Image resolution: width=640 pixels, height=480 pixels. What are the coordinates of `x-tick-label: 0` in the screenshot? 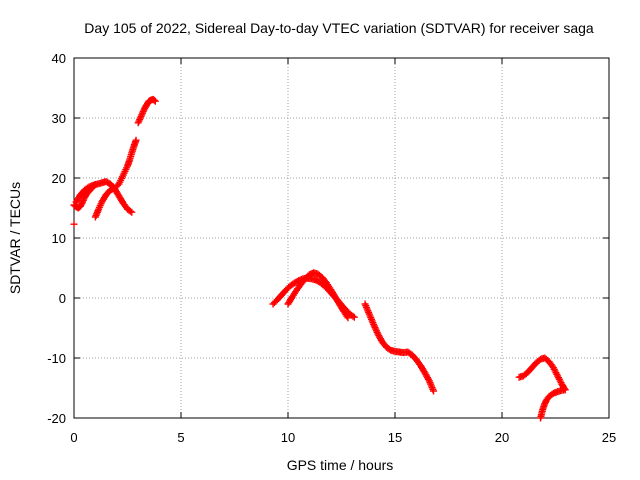 It's located at (73, 437).